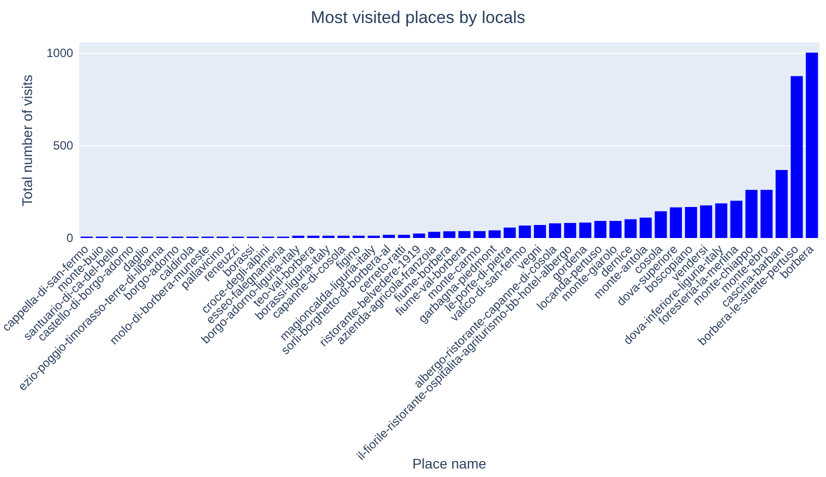 Image resolution: width=826 pixels, height=477 pixels. I want to click on x-axis-title: Place name, so click(449, 463).